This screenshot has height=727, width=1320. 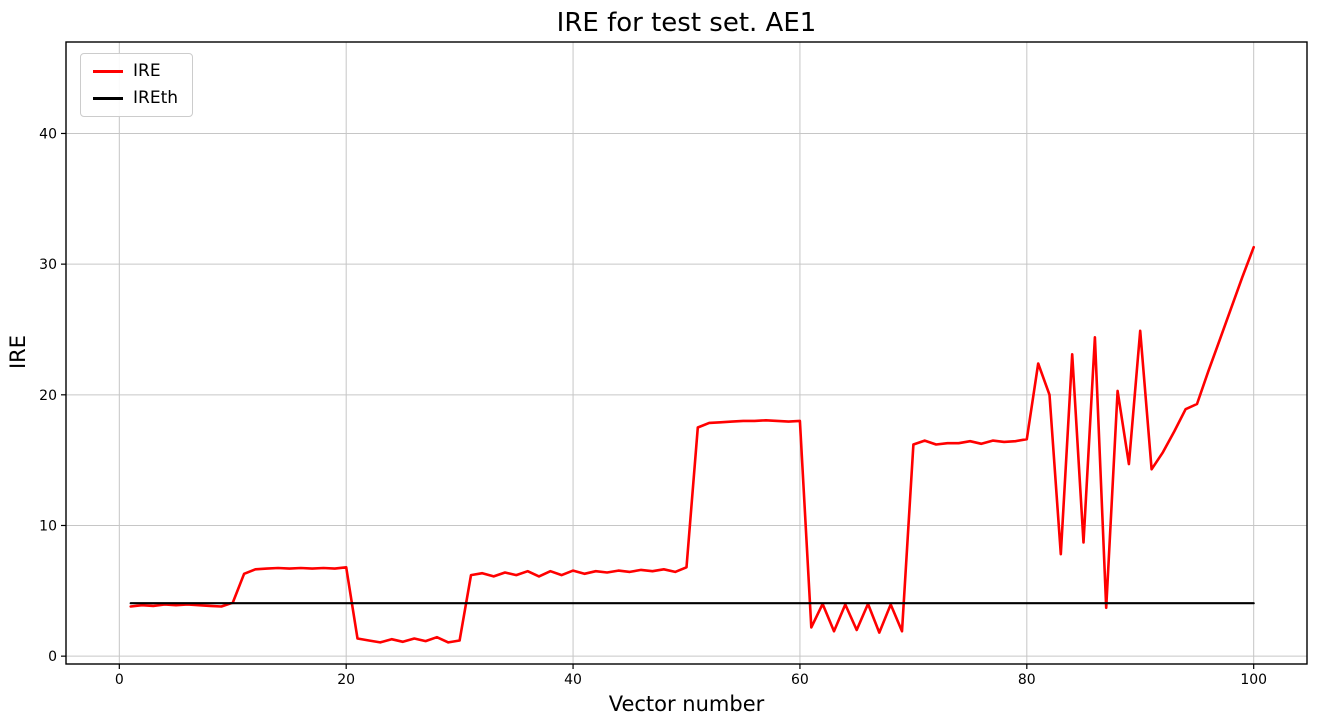 What do you see at coordinates (1253, 680) in the screenshot?
I see `x-tick-label: 100` at bounding box center [1253, 680].